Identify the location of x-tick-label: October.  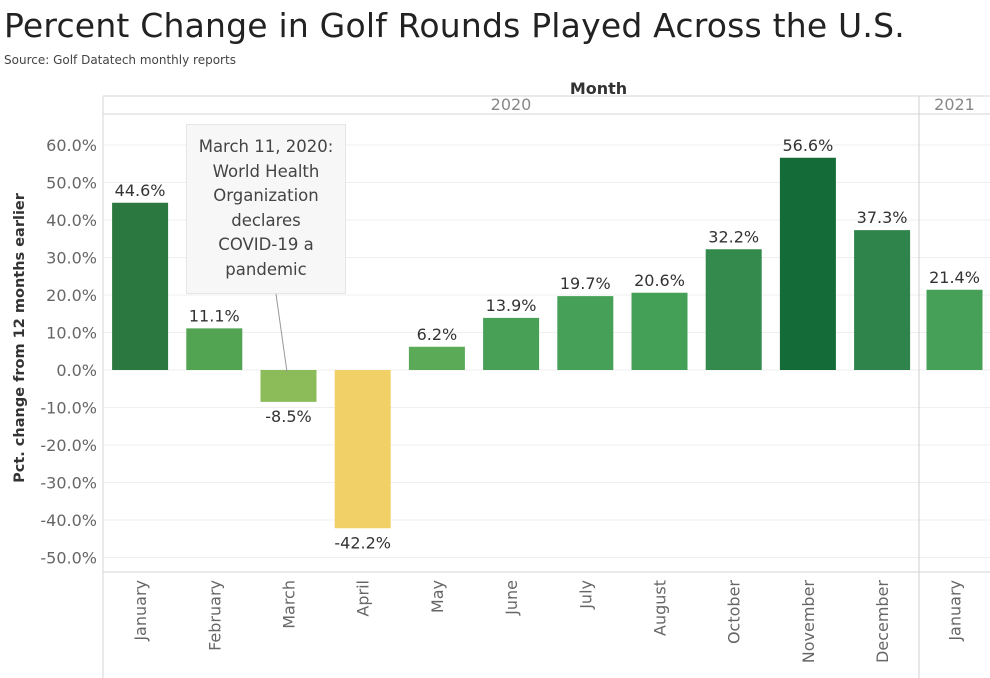
(734, 612).